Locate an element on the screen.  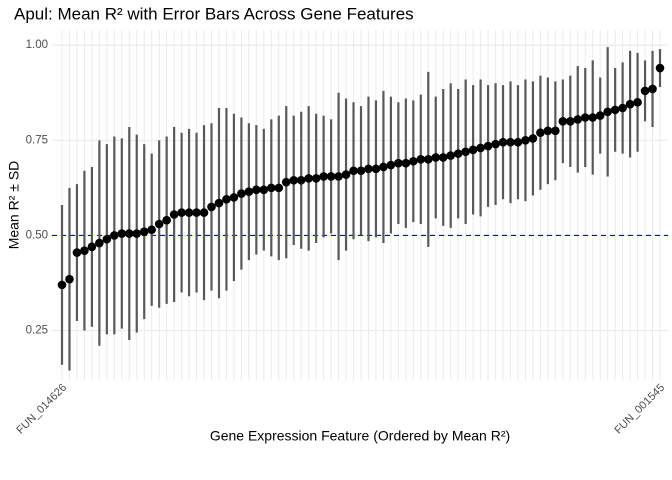
y-tick-label: 0.50 is located at coordinates (37, 235).